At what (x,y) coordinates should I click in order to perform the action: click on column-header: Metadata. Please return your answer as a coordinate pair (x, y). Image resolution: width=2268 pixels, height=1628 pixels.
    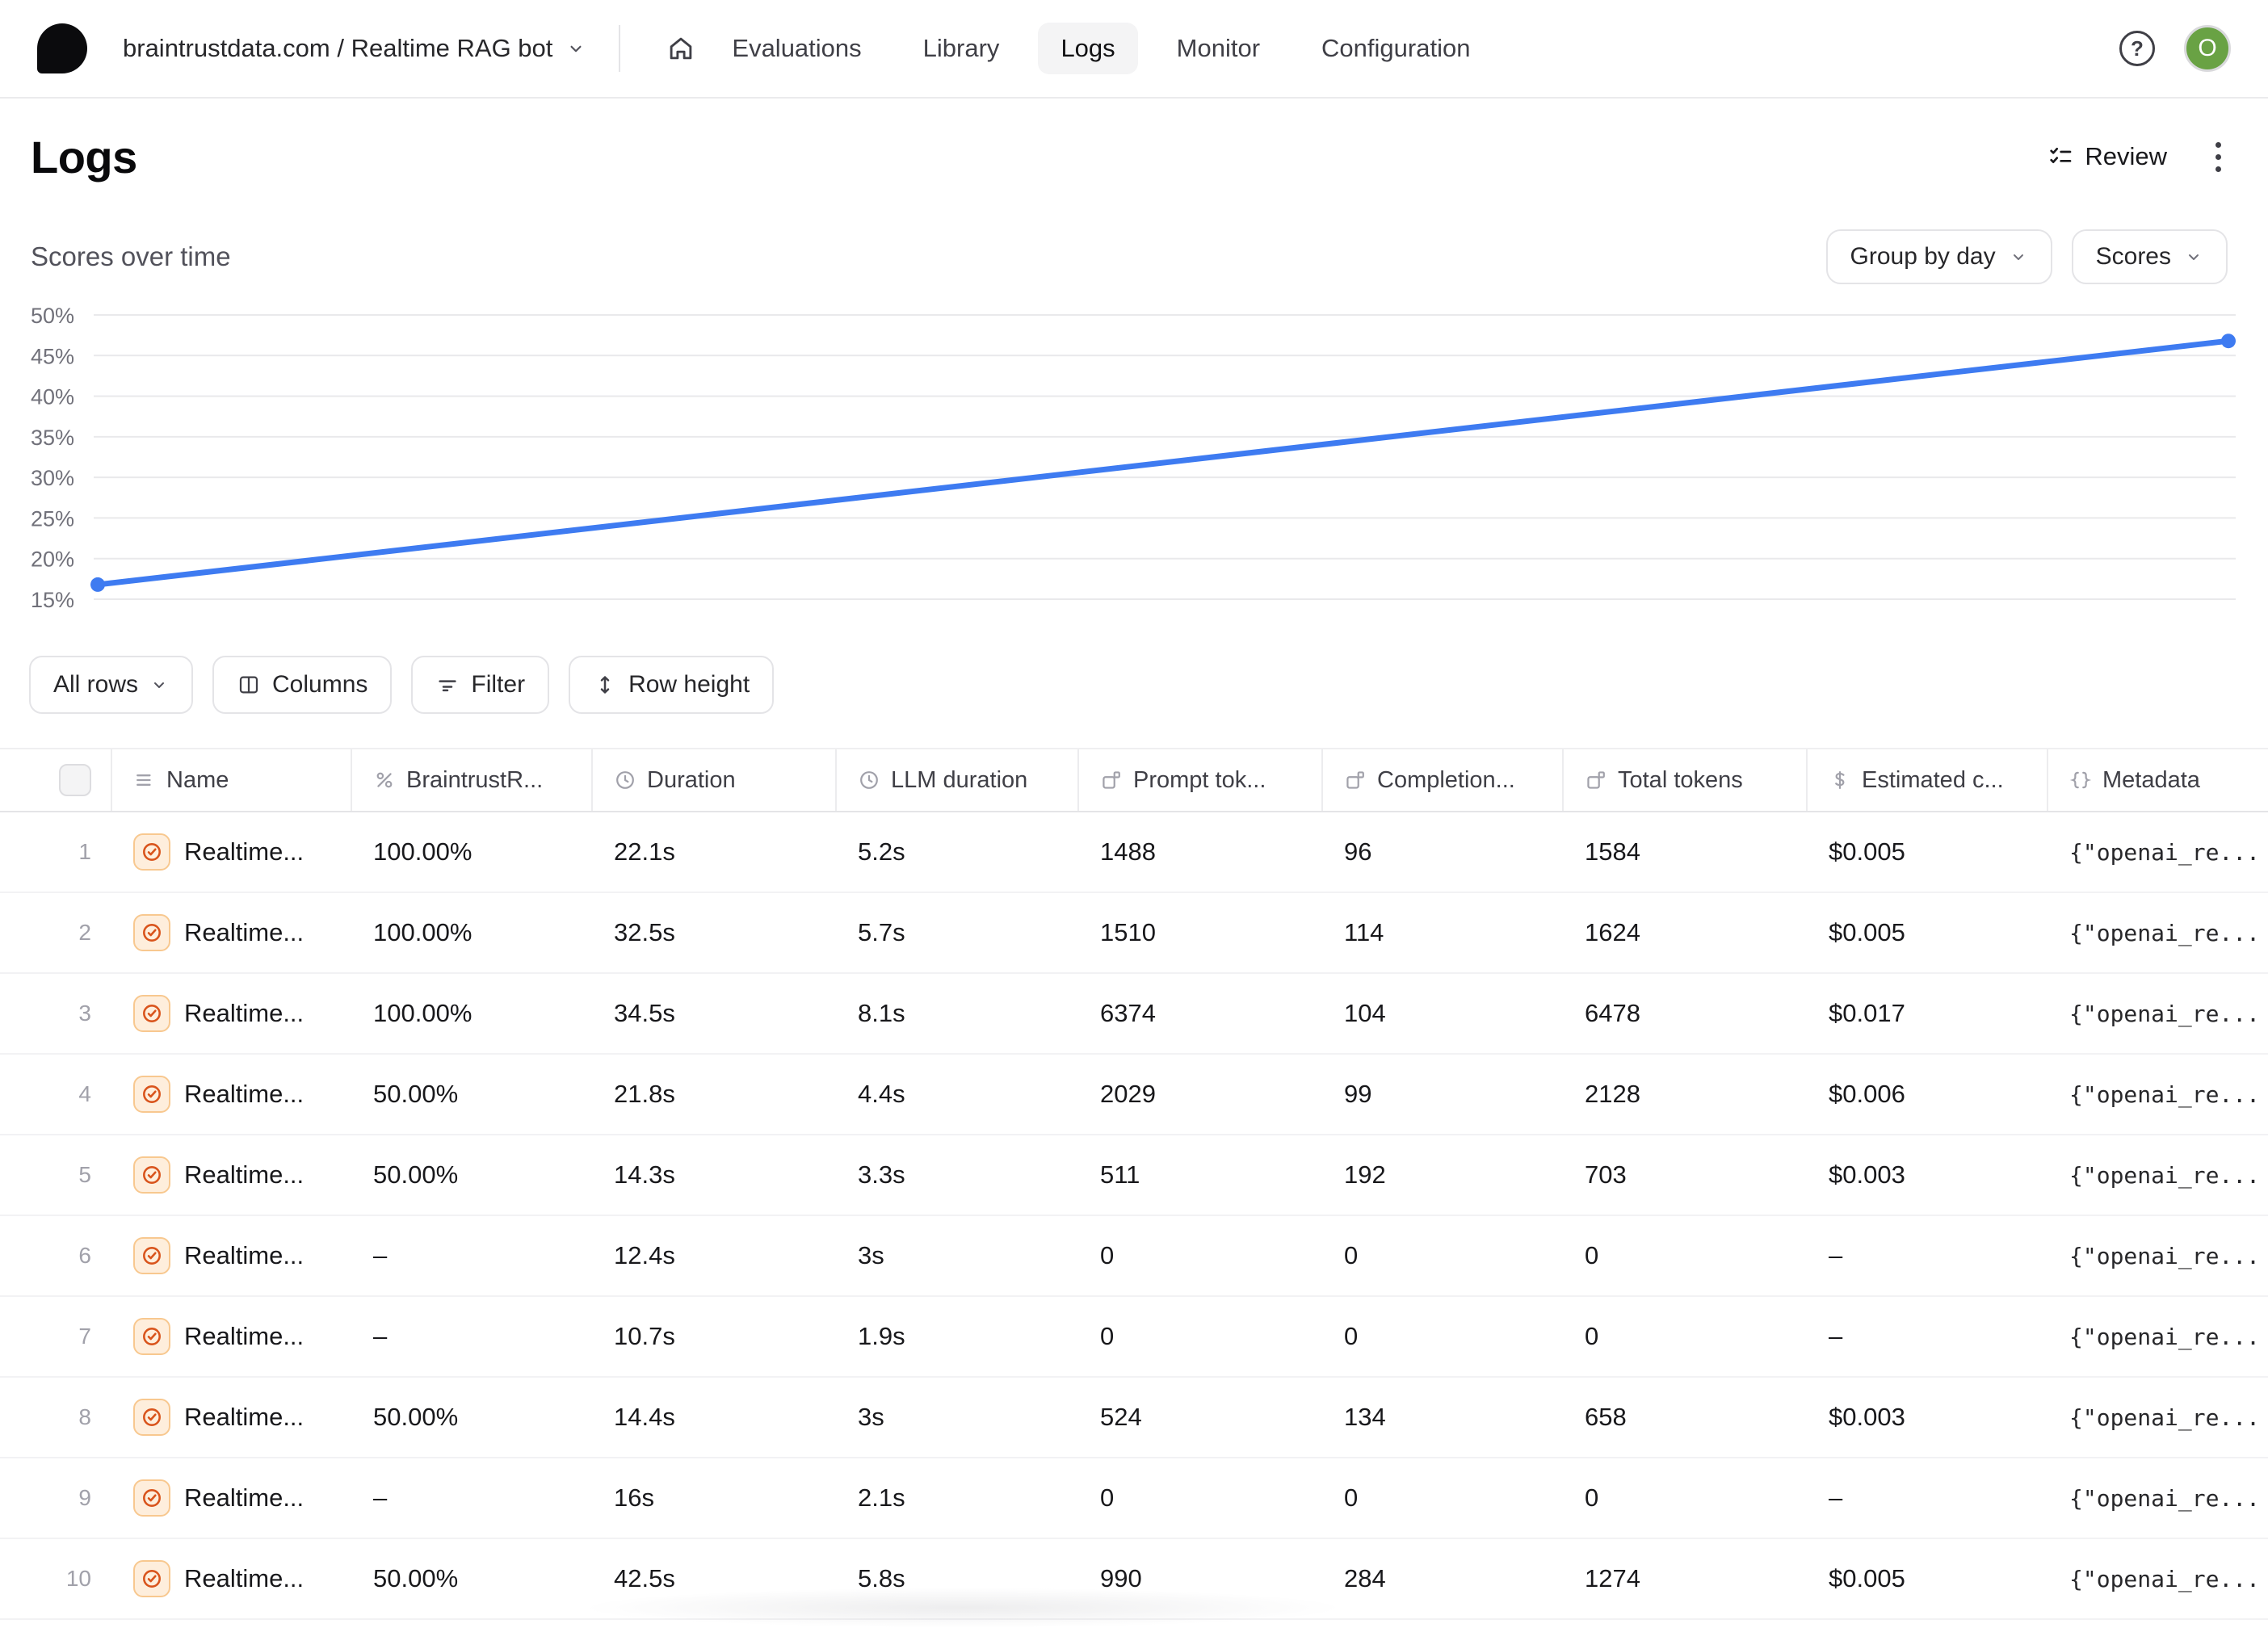
    Looking at the image, I should click on (2158, 780).